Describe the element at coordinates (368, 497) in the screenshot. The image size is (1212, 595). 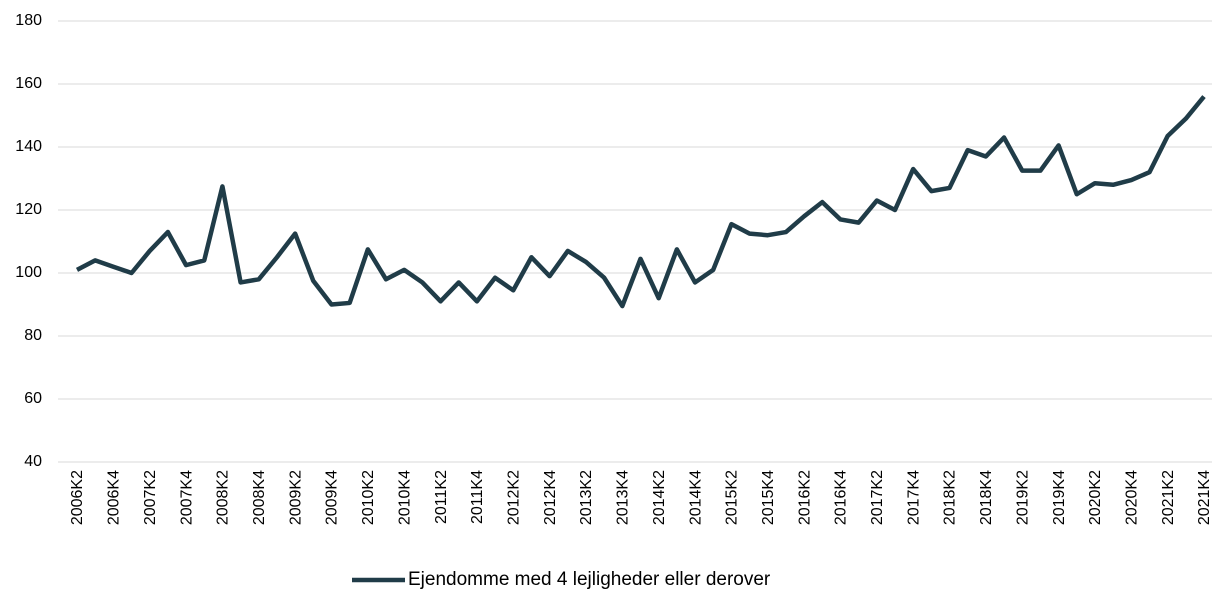
I see `x-tick-label: 2010K2` at that location.